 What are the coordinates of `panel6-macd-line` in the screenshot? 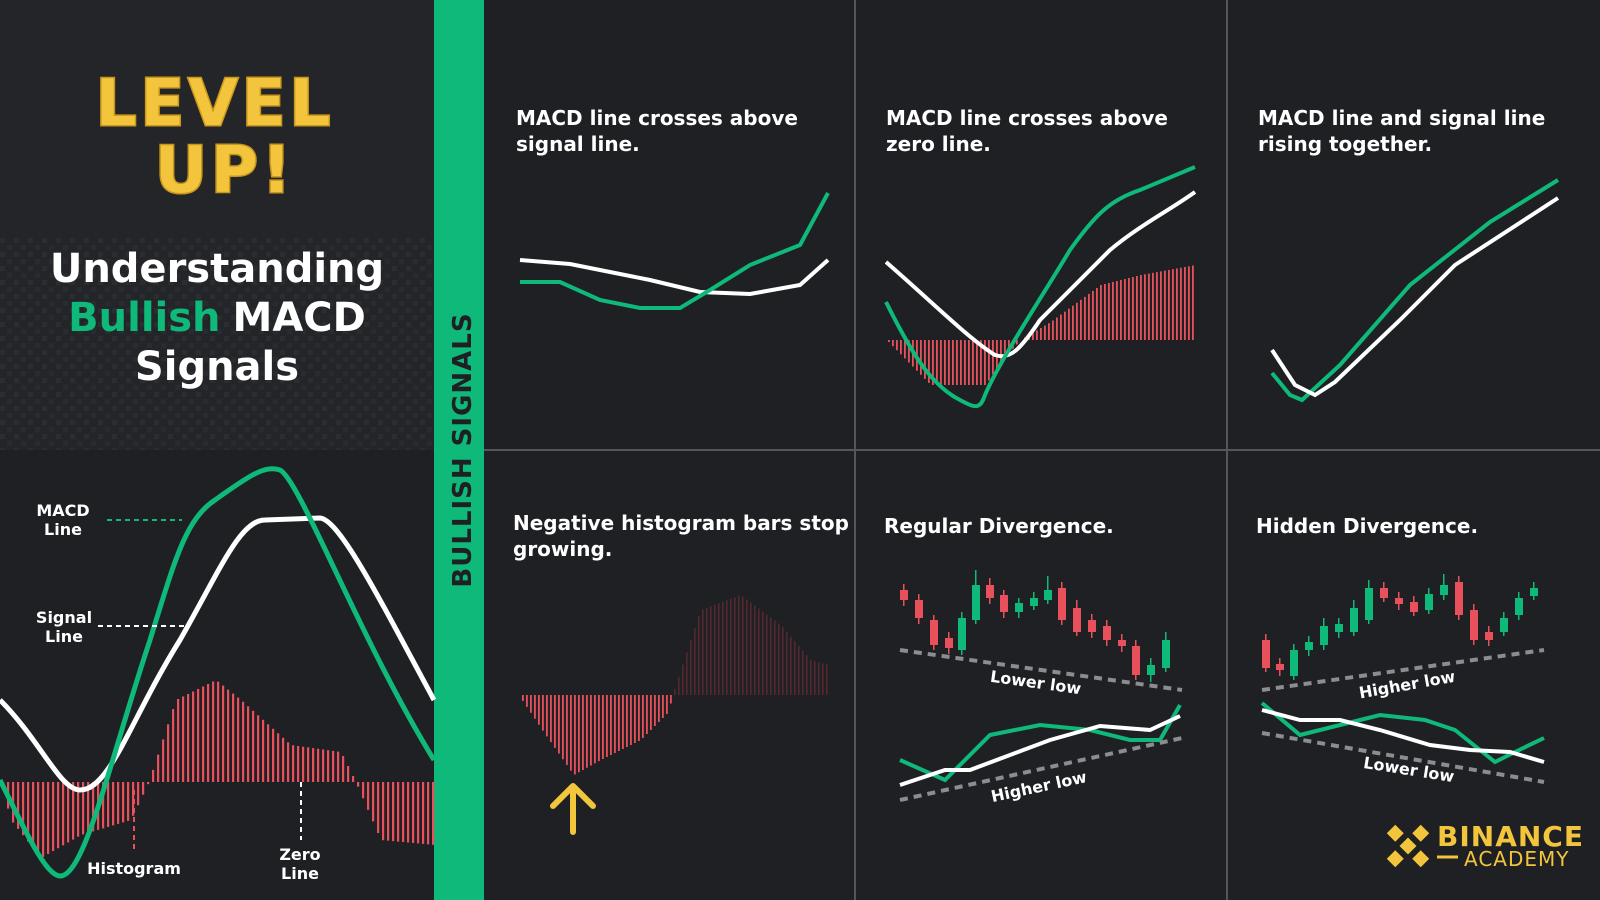 It's located at (1402, 733).